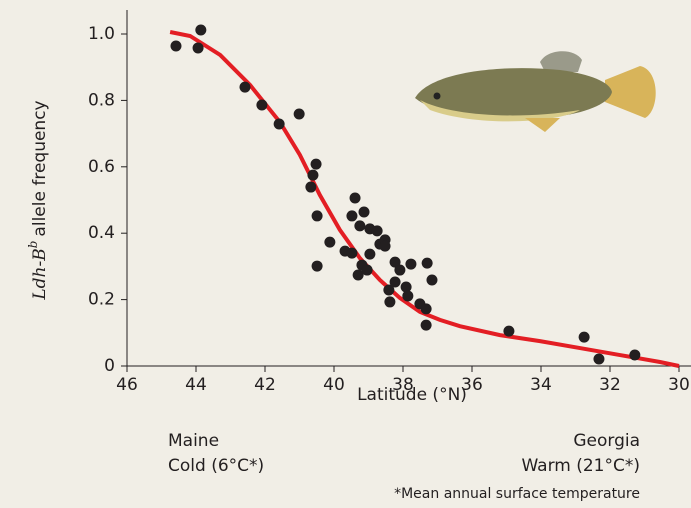 The image size is (691, 508). What do you see at coordinates (265, 385) in the screenshot?
I see `x-tick-label: 42` at bounding box center [265, 385].